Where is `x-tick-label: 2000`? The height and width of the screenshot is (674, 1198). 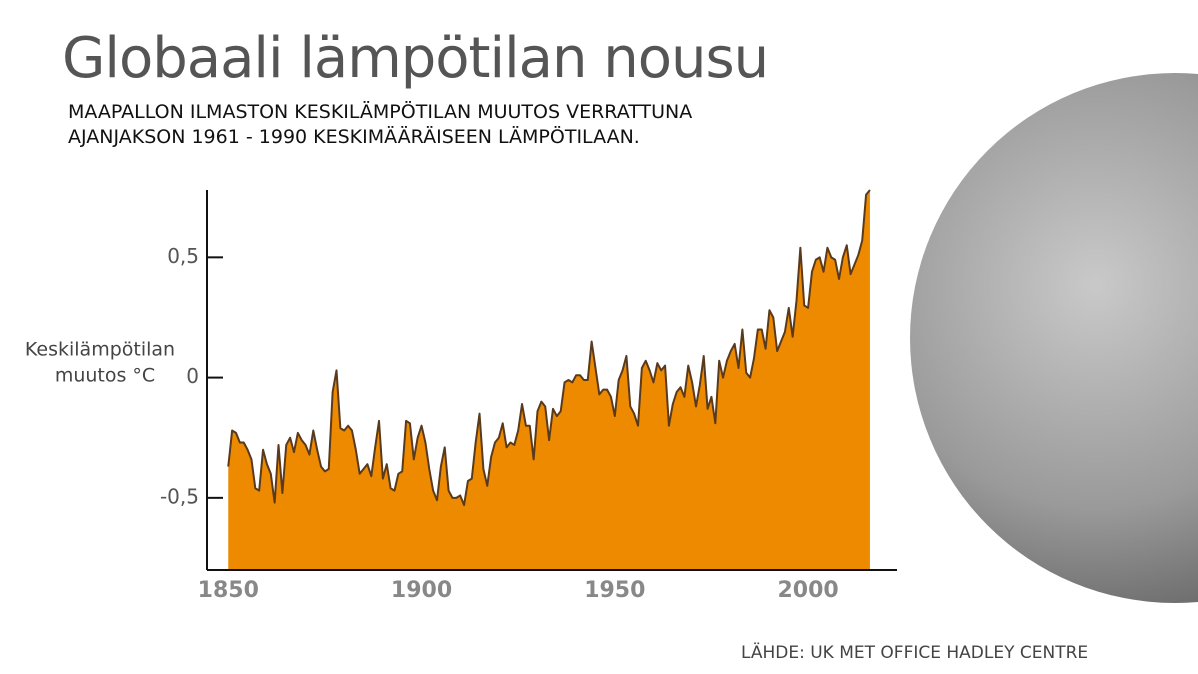
x-tick-label: 2000 is located at coordinates (807, 590).